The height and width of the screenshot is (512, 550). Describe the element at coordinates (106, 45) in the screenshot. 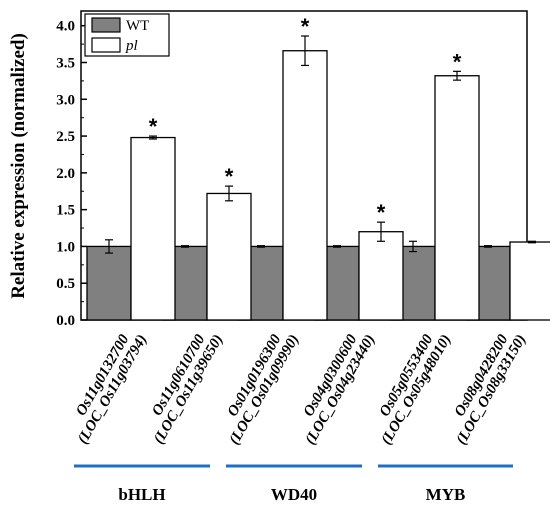

I see `legend-swatch-pl` at that location.